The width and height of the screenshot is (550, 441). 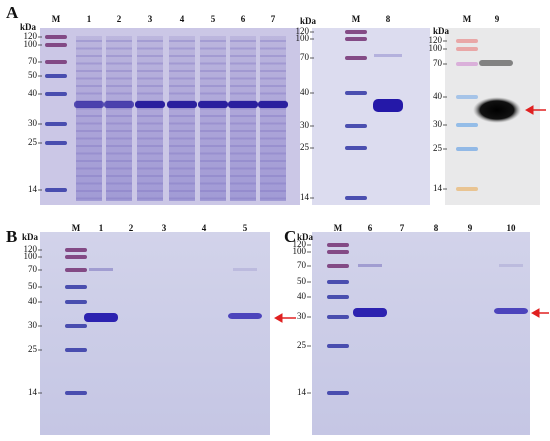 I want to click on lane-label: 4, so click(x=204, y=228).